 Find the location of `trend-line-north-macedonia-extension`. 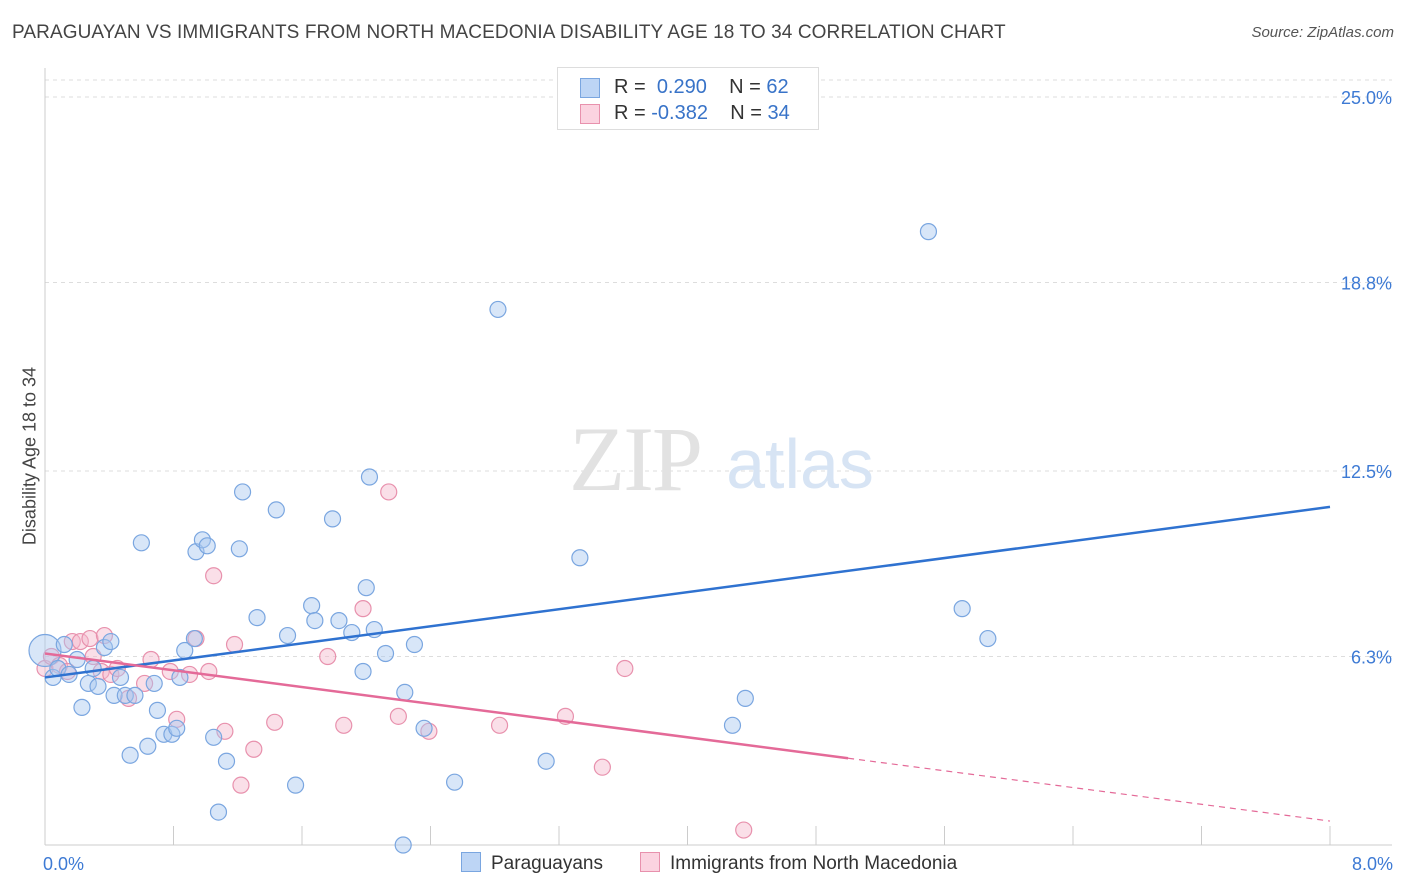

trend-line-north-macedonia-extension is located at coordinates (1089, 789).